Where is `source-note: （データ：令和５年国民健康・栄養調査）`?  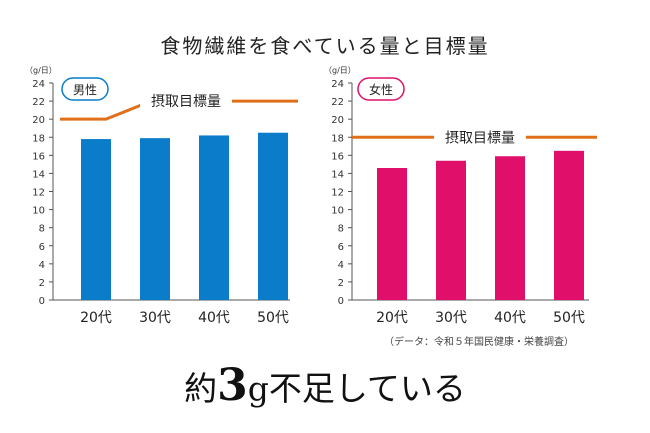
source-note: （データ：令和５年国民健康・栄養調査） is located at coordinates (479, 342).